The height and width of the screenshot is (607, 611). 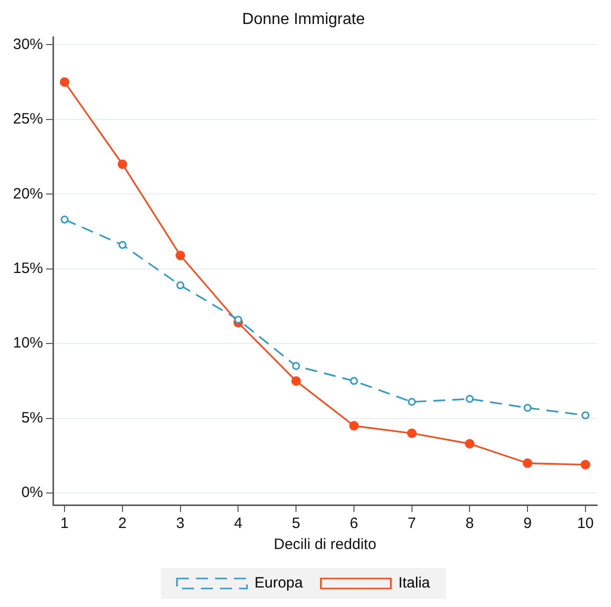 I want to click on legend-label: Italia, so click(x=414, y=583).